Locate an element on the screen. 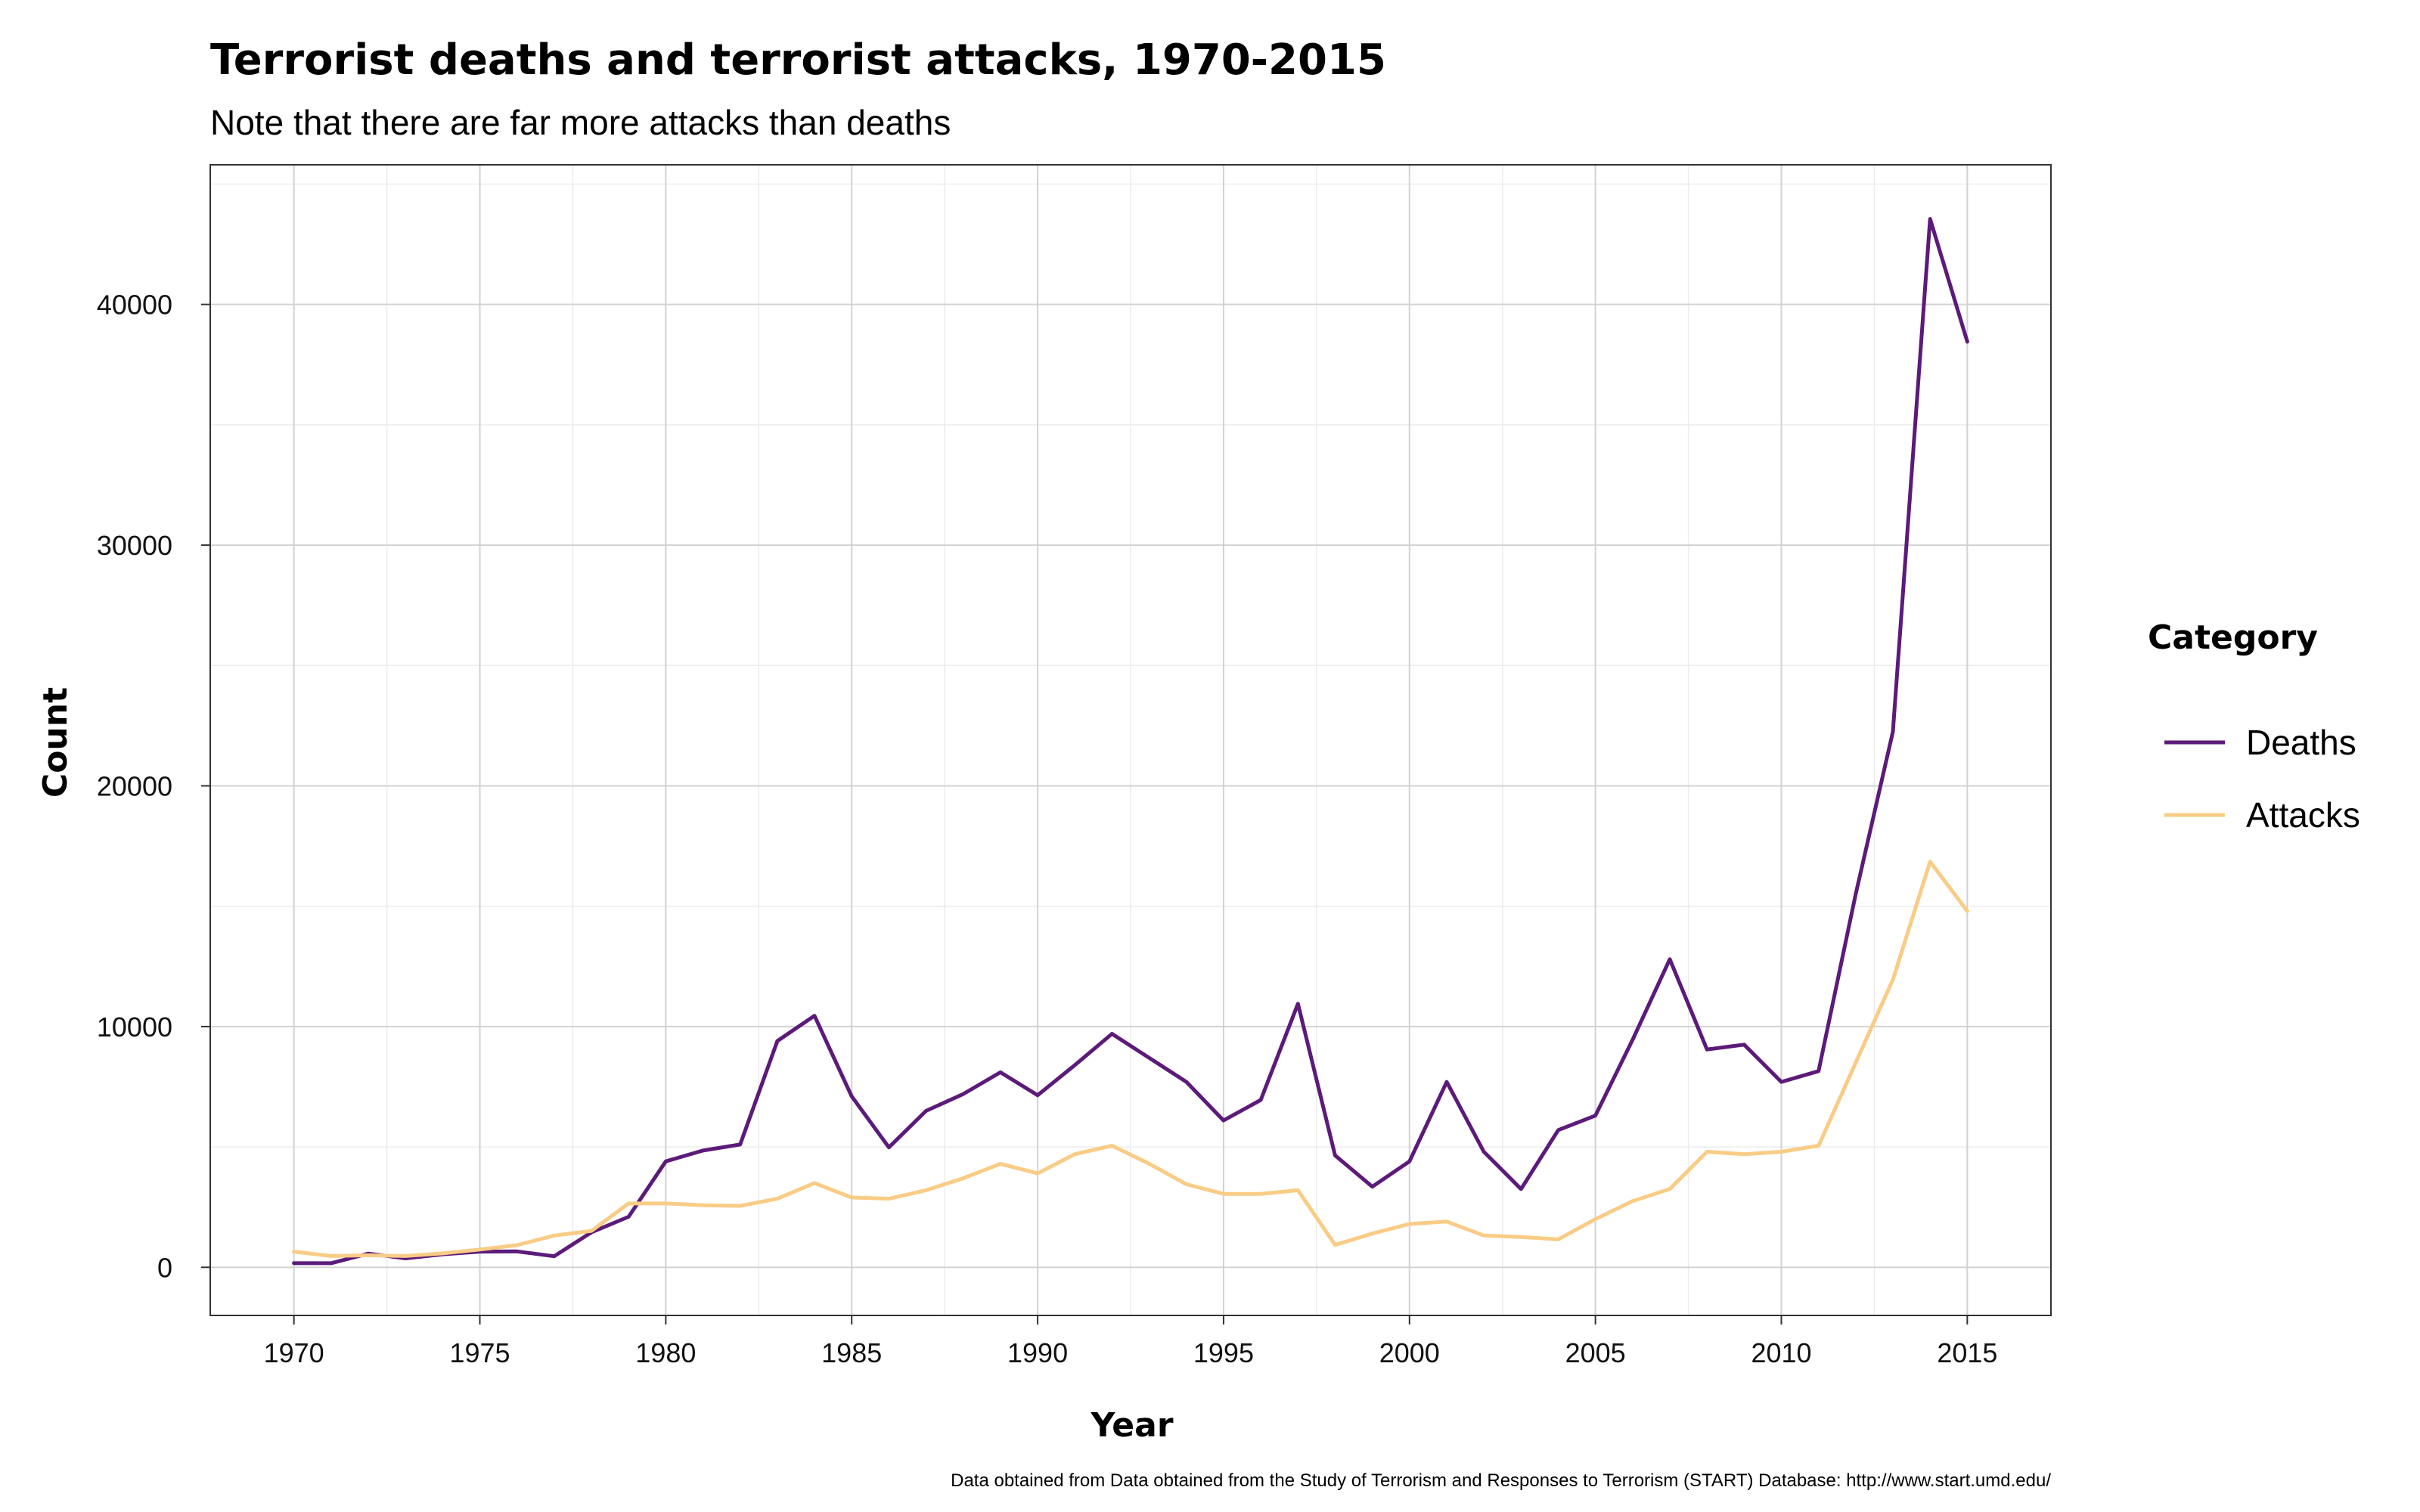 This screenshot has width=2420, height=1512. legend-label: Attacks is located at coordinates (2303, 815).